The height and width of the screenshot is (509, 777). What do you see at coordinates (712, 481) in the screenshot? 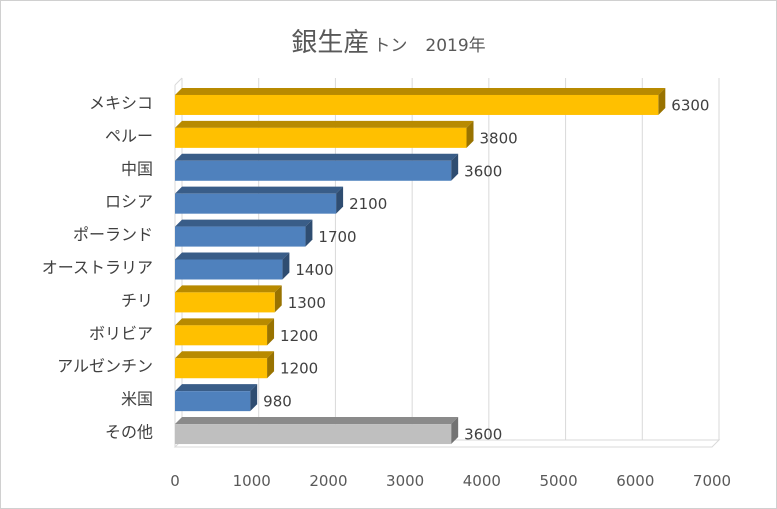
I see `x-tick-label-7: 7000` at bounding box center [712, 481].